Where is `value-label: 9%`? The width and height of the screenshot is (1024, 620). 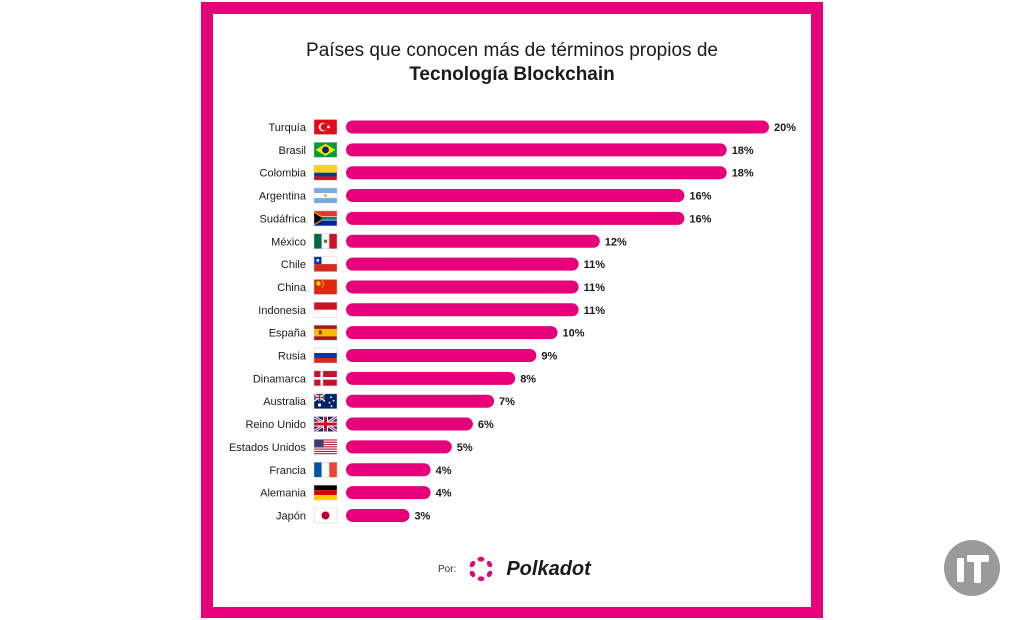
value-label: 9% is located at coordinates (549, 357).